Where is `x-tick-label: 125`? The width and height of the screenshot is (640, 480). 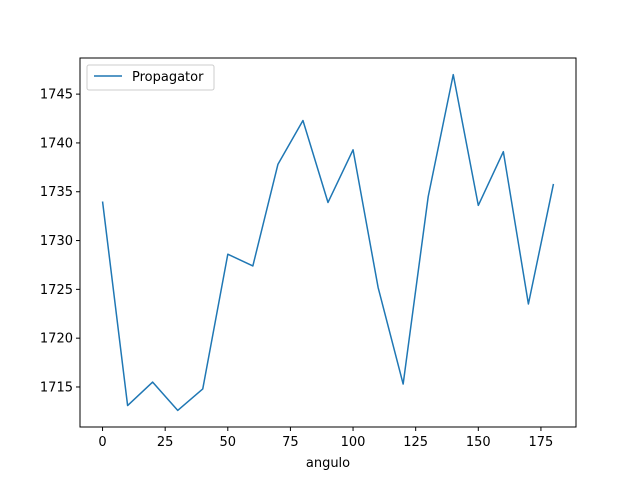
x-tick-label: 125 is located at coordinates (415, 442).